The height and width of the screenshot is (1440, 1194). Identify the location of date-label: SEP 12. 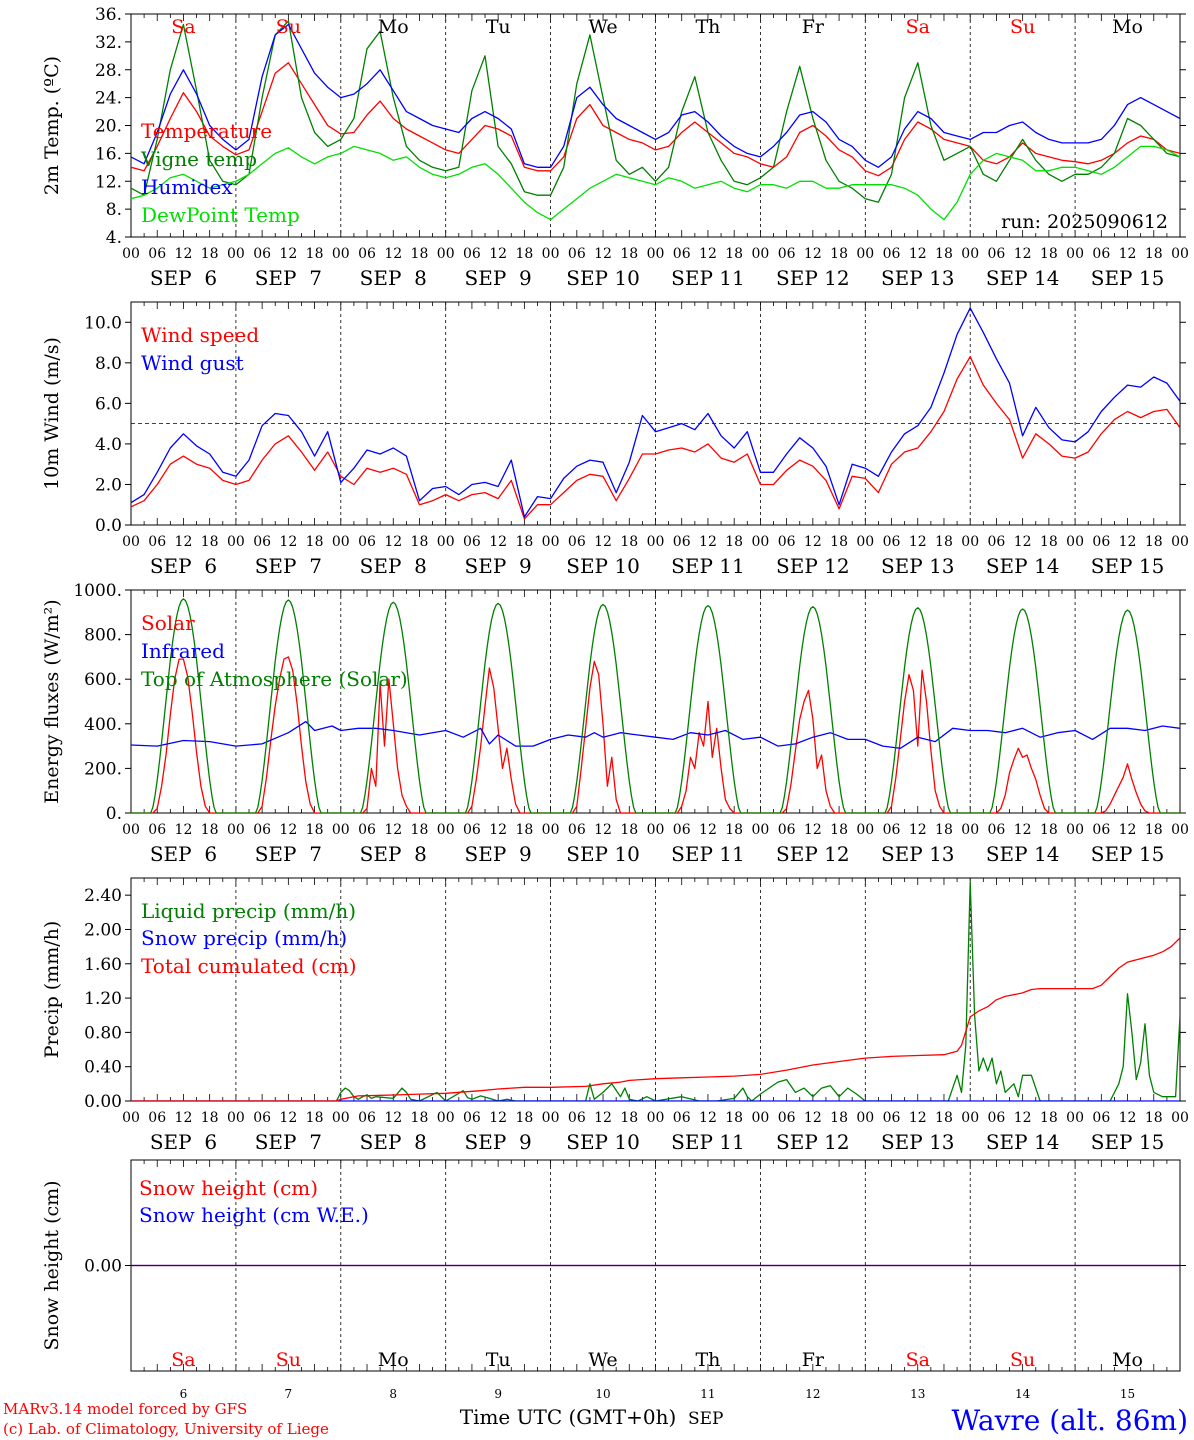
(813, 1142).